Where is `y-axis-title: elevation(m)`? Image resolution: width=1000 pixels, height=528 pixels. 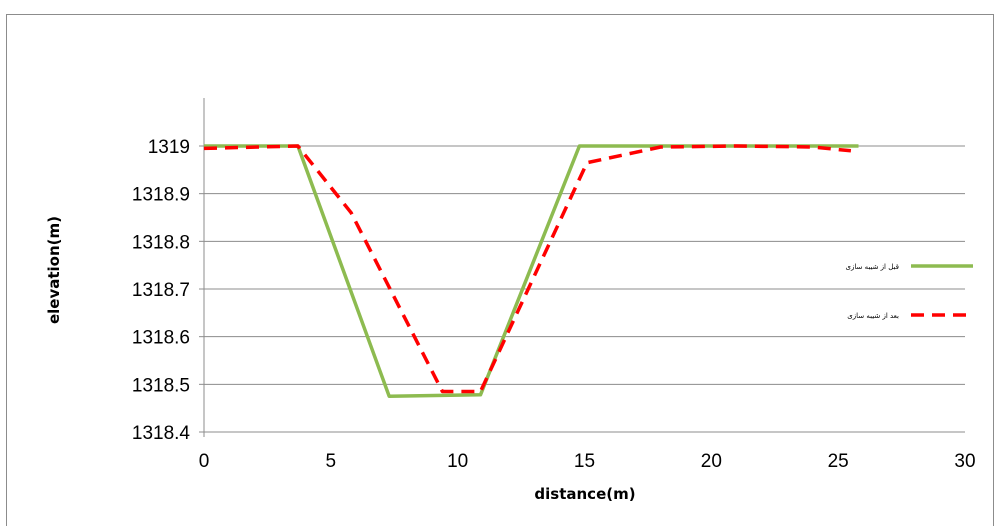 y-axis-title: elevation(m) is located at coordinates (54, 270).